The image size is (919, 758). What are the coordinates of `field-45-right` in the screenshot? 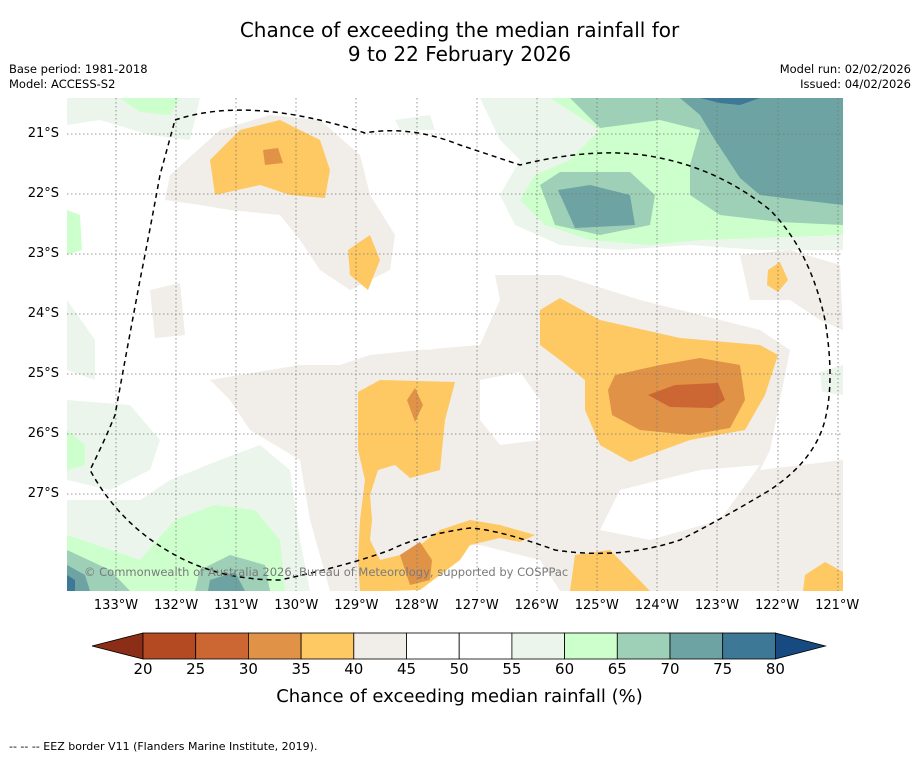 It's located at (791, 290).